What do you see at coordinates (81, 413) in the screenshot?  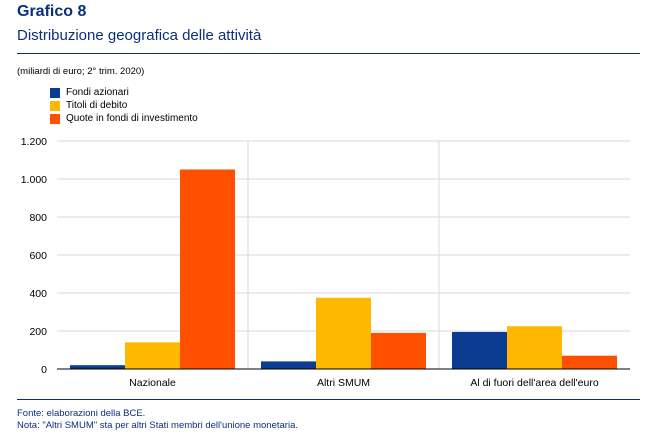 I see `source-note: Fonte: elaborazioni della BCE.` at bounding box center [81, 413].